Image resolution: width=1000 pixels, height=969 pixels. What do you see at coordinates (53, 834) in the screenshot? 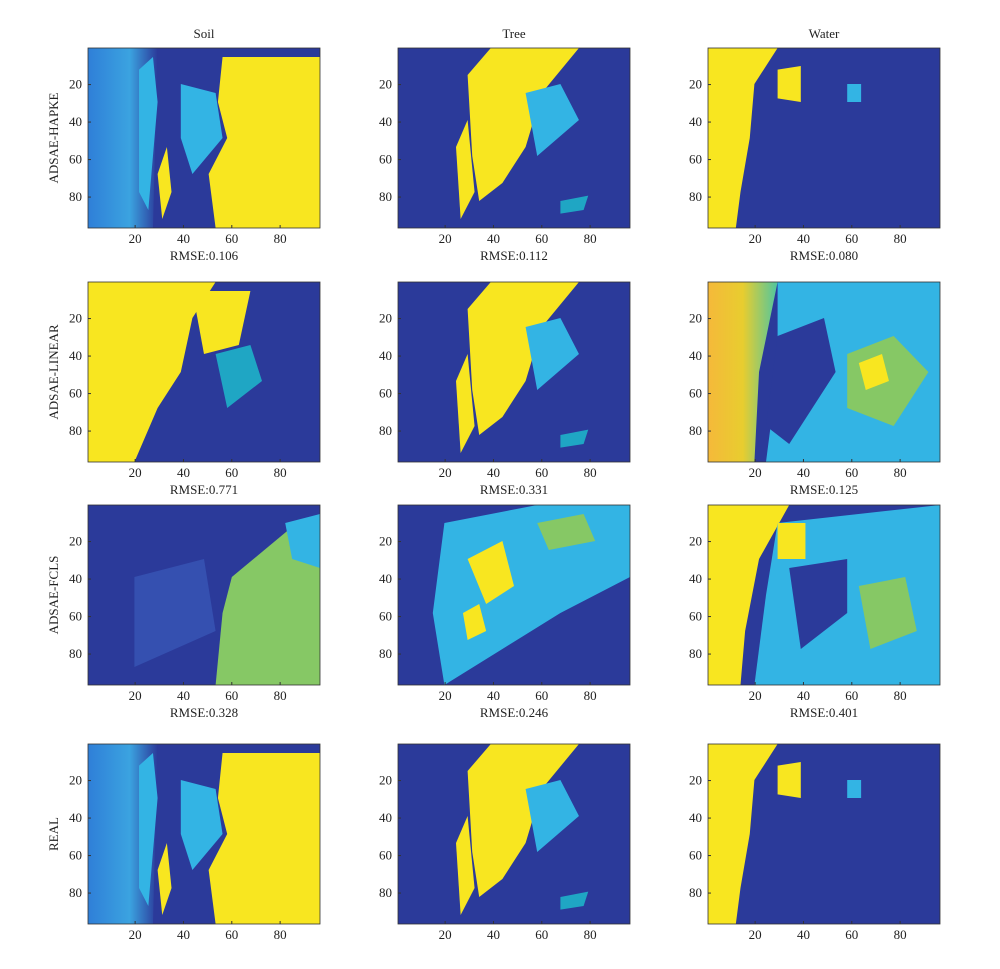
I see `row-label: REAL` at bounding box center [53, 834].